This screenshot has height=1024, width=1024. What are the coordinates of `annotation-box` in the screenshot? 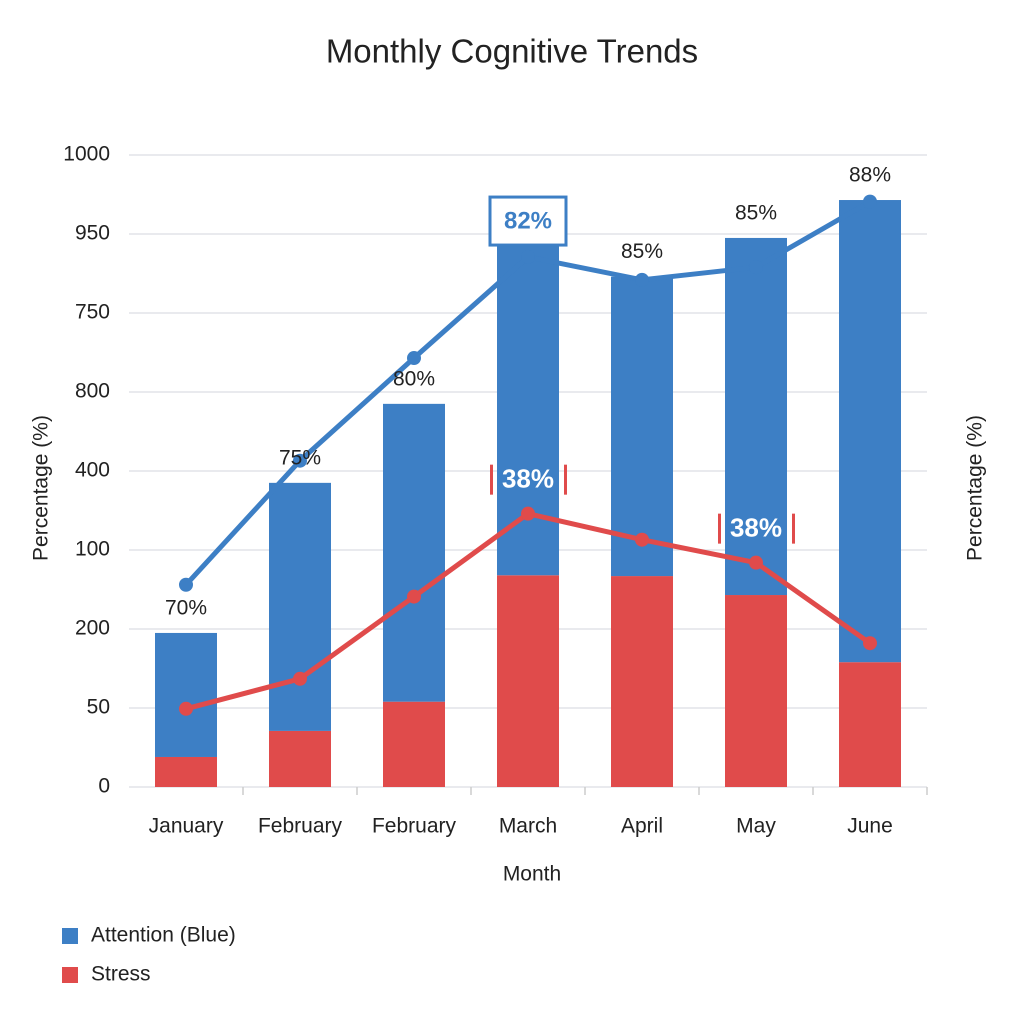 It's located at (528, 221).